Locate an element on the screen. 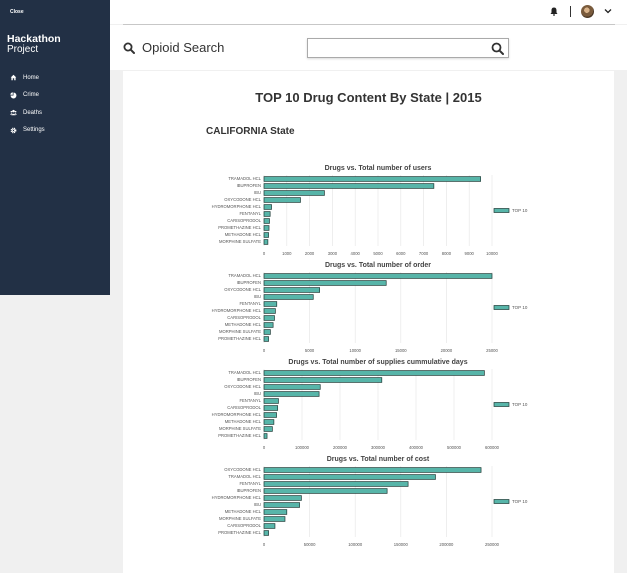 The width and height of the screenshot is (627, 573). search-box is located at coordinates (408, 49).